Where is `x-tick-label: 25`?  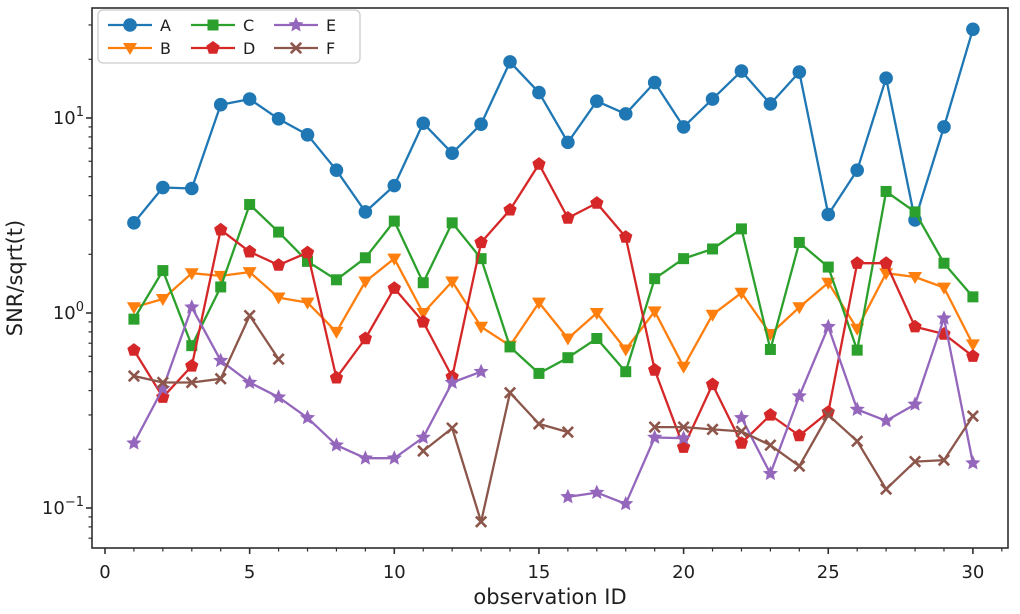 x-tick-label: 25 is located at coordinates (828, 572).